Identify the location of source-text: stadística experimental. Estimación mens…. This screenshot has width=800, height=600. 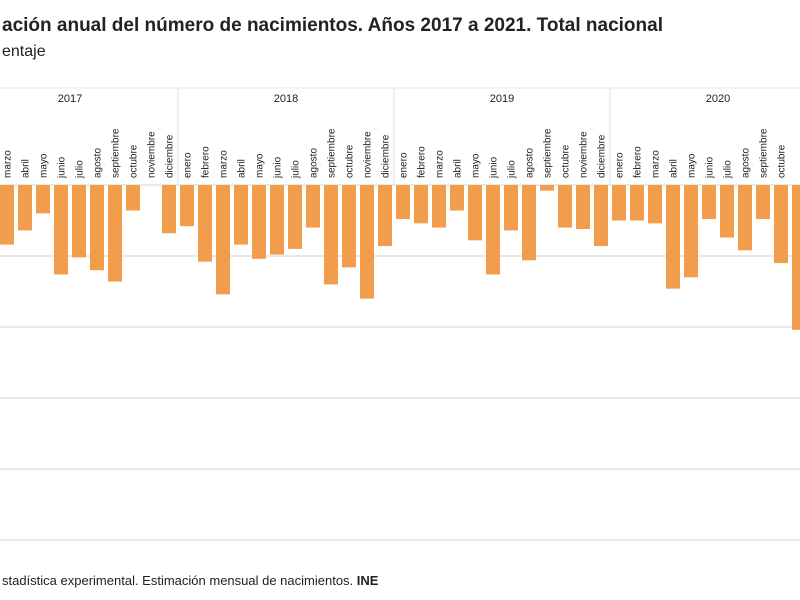
(179, 580).